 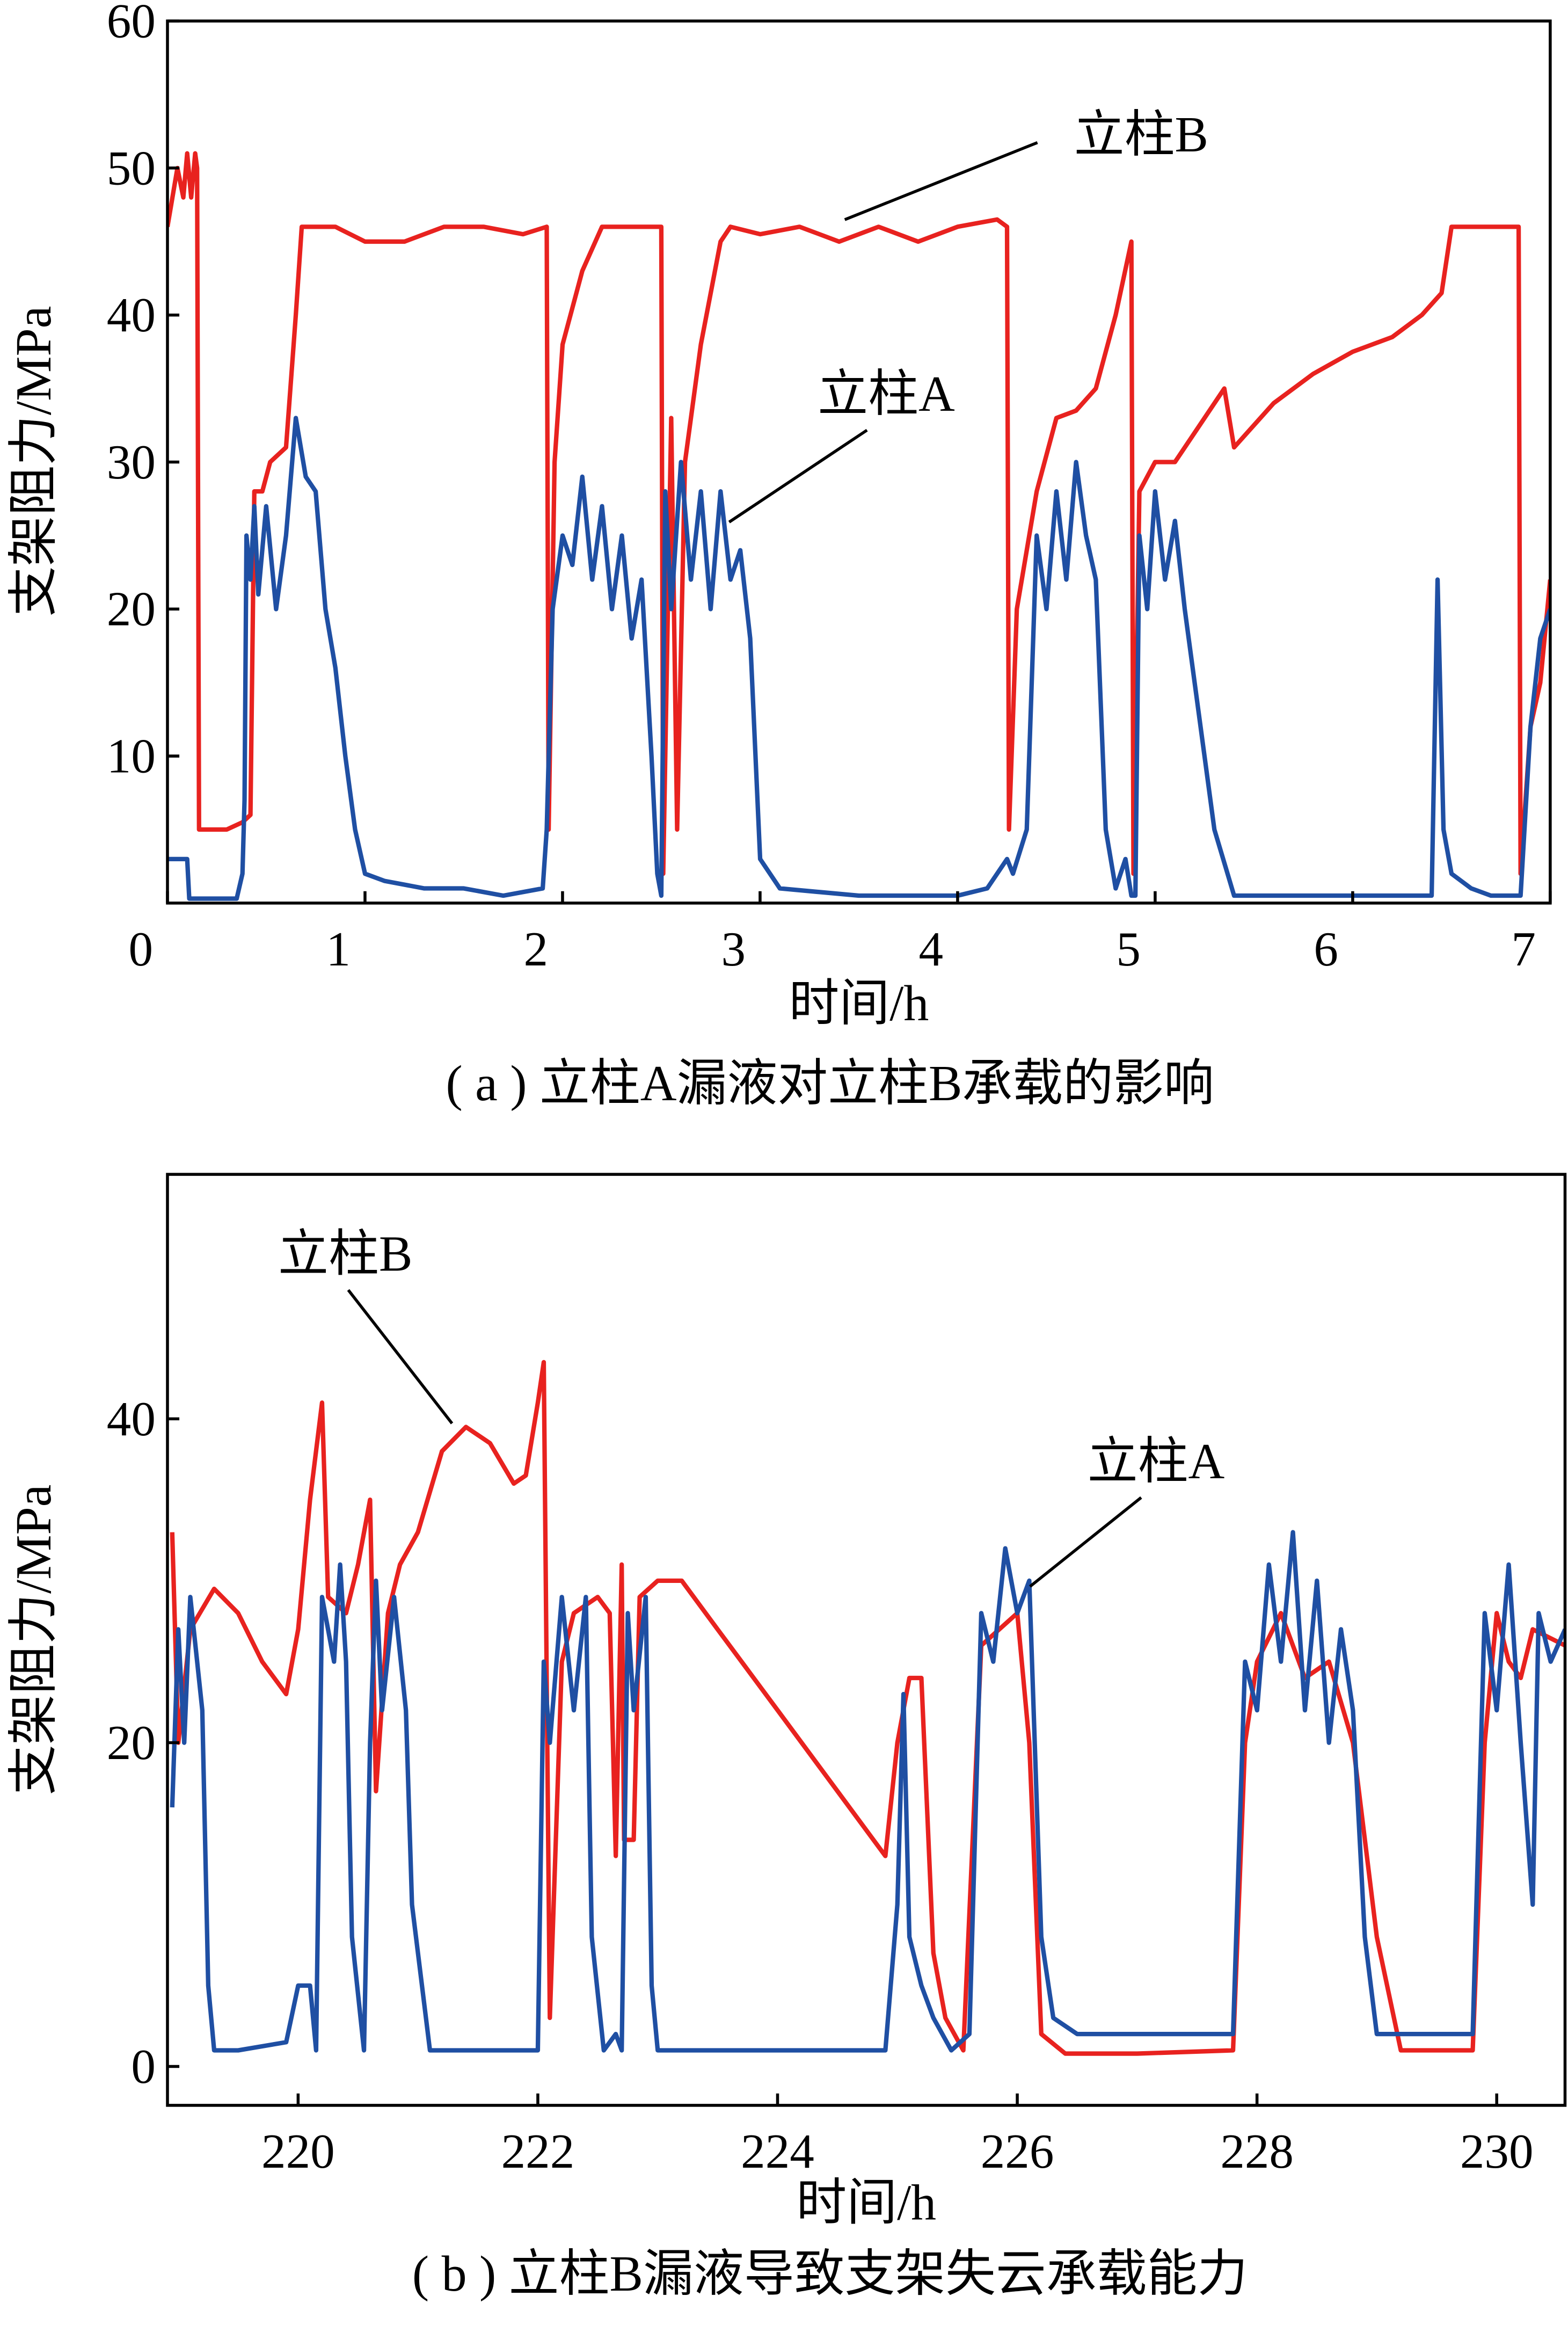 What do you see at coordinates (1326, 949) in the screenshot?
I see `x-tick-label: 6` at bounding box center [1326, 949].